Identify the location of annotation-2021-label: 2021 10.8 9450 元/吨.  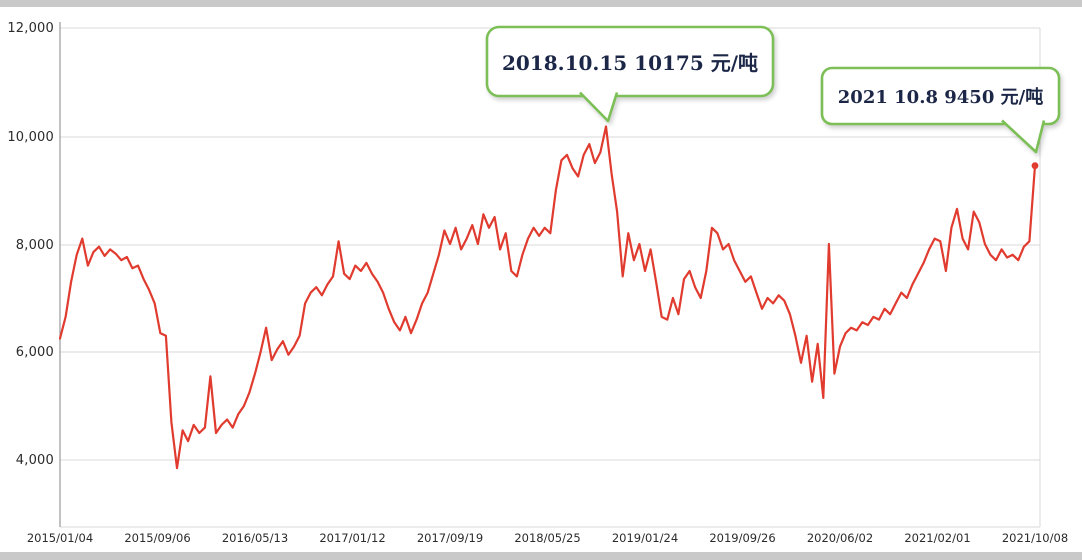
(940, 97).